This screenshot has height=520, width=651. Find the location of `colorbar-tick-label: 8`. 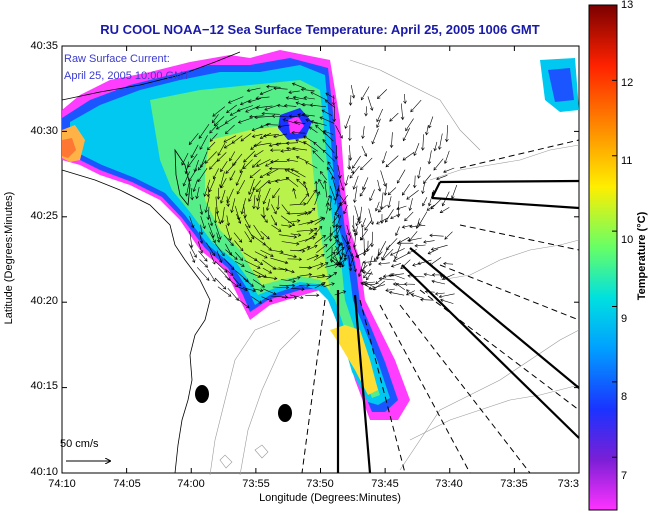

colorbar-tick-label: 8 is located at coordinates (624, 397).